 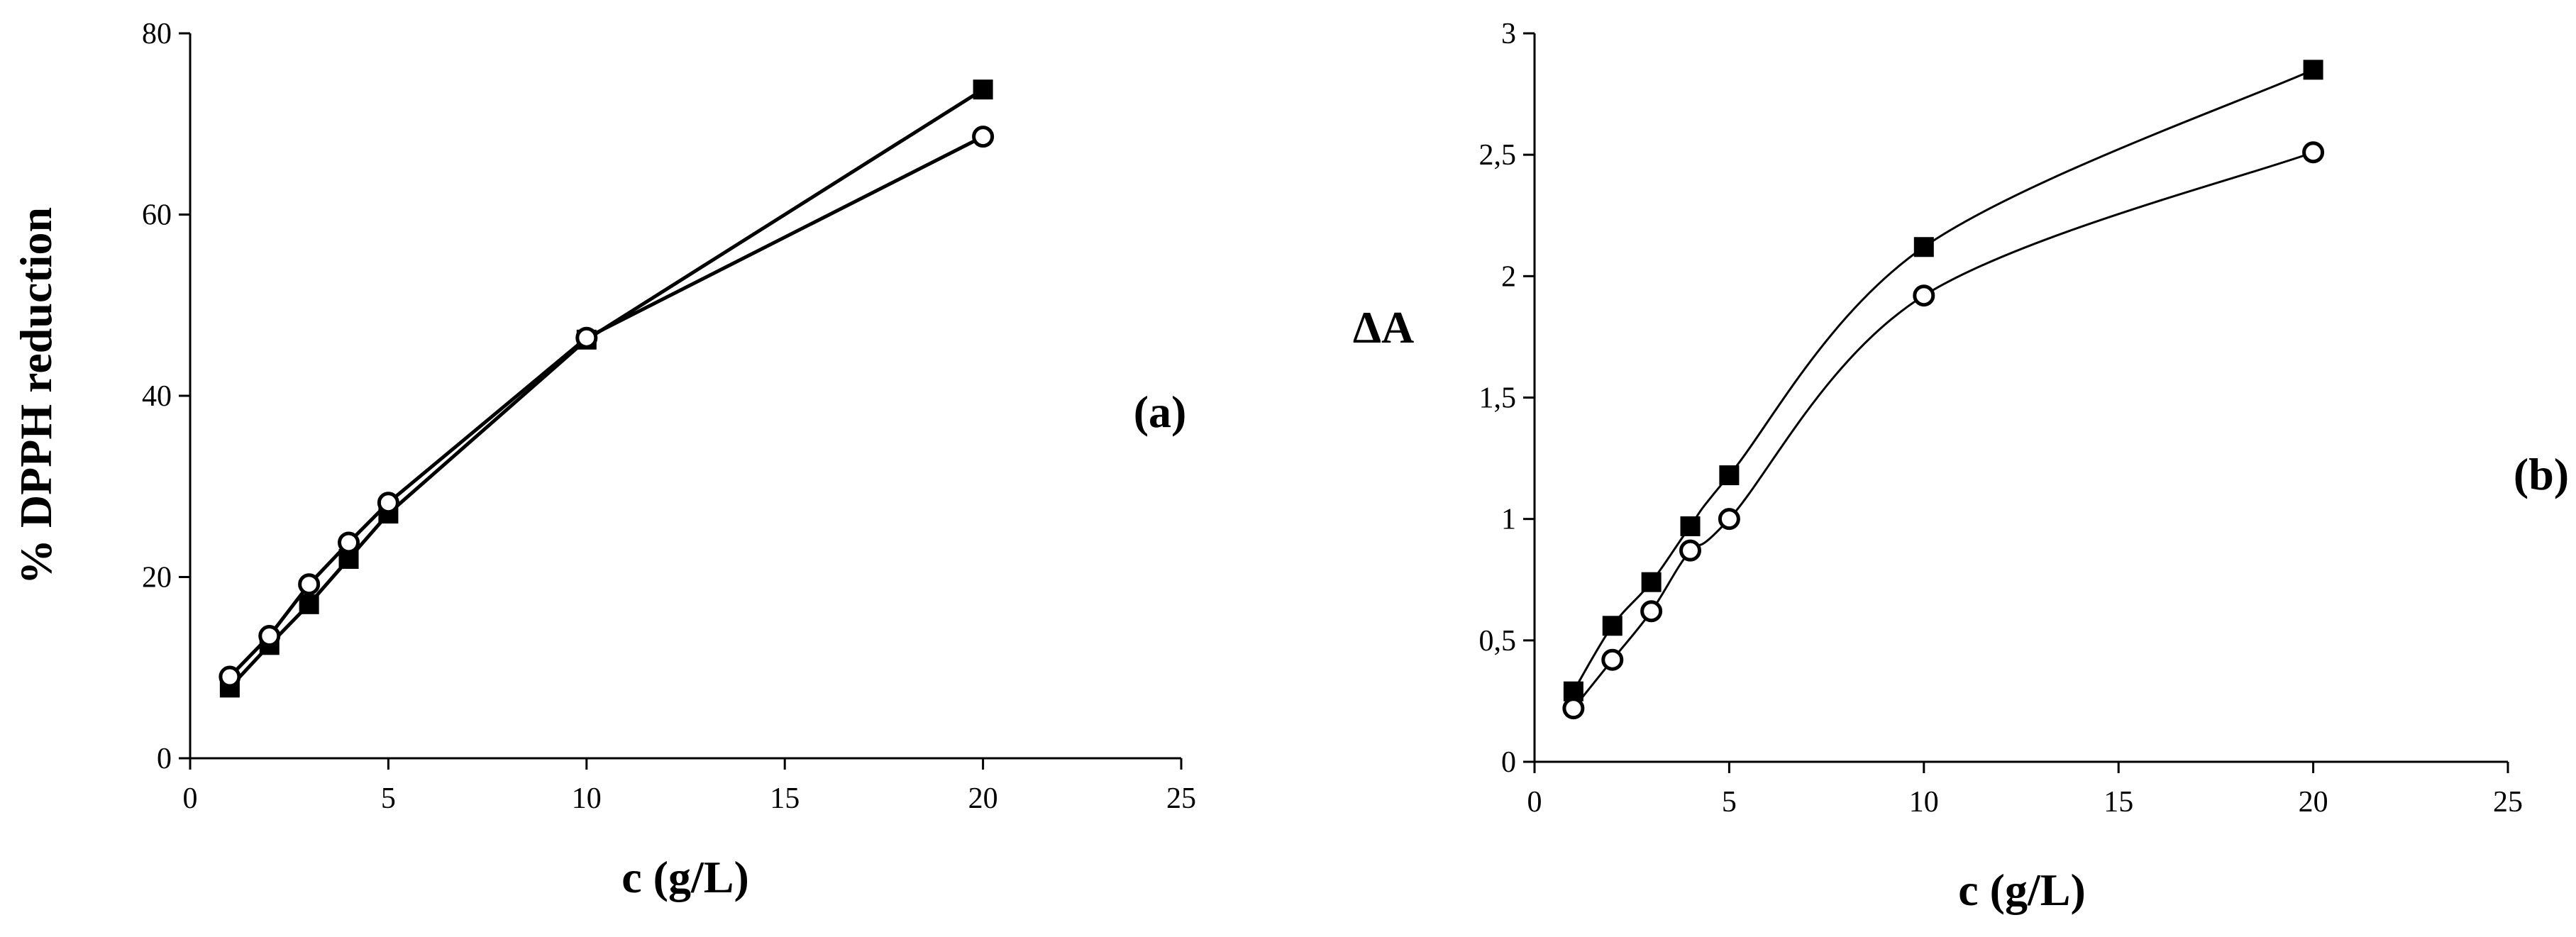 I want to click on panel-b-x-tick-label: 20, so click(x=2313, y=802).